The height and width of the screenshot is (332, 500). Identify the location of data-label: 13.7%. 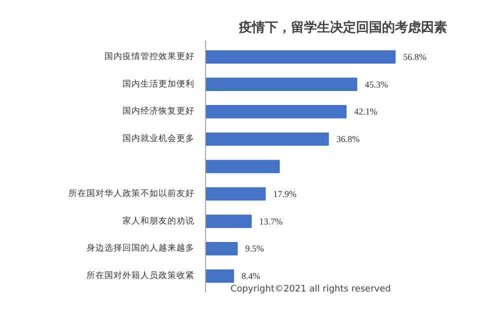
(271, 221).